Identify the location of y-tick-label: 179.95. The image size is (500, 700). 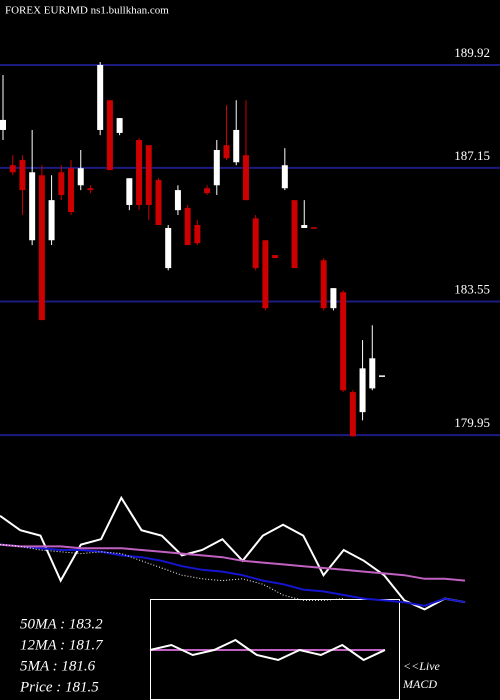
(472, 422).